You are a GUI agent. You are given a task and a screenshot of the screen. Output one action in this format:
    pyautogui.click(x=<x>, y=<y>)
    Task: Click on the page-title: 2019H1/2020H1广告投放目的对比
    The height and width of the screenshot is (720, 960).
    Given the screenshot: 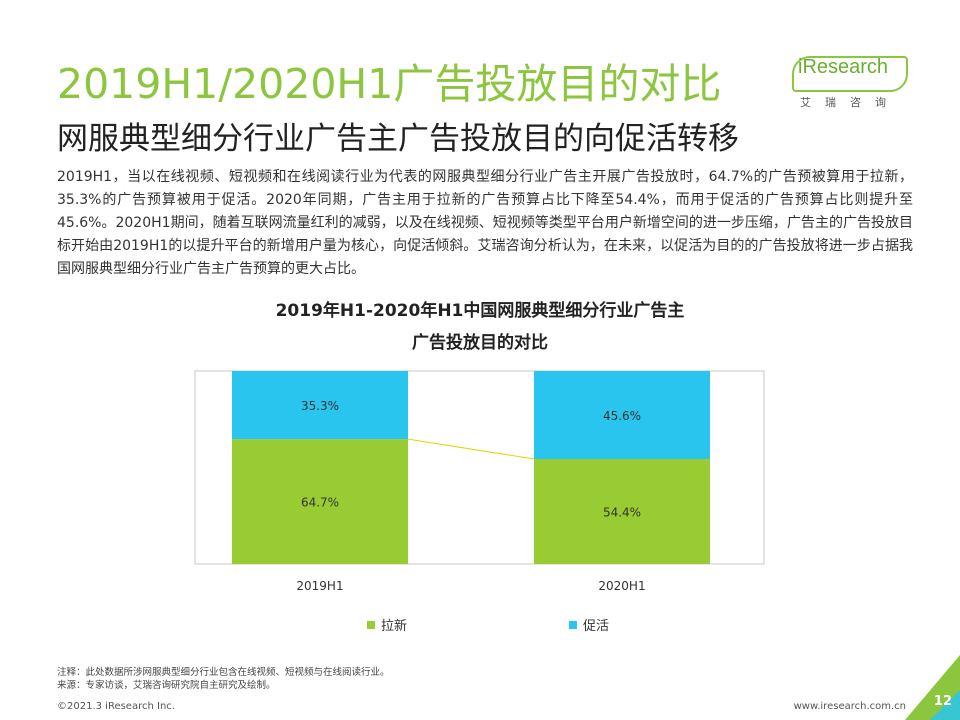 What is the action you would take?
    pyautogui.click(x=389, y=84)
    